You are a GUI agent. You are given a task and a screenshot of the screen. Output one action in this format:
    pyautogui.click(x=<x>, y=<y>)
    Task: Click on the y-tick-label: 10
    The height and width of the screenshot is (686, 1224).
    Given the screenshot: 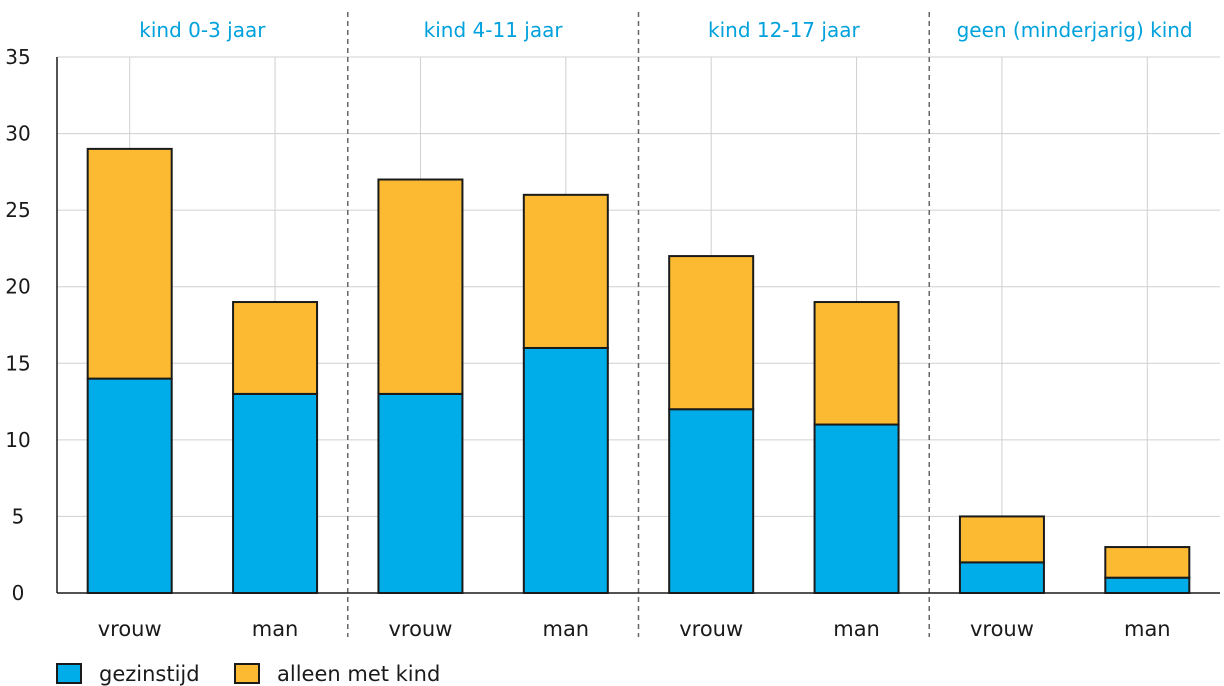 What is the action you would take?
    pyautogui.click(x=17, y=440)
    